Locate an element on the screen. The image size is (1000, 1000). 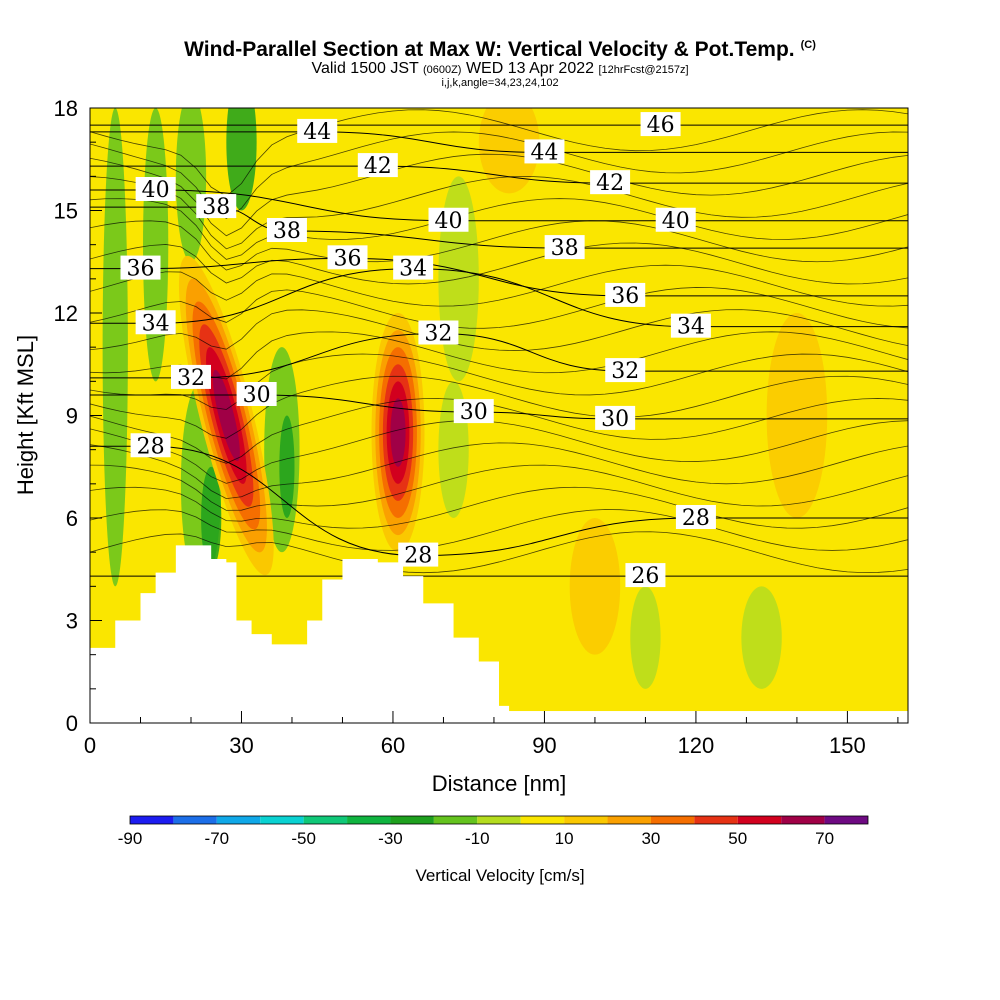
isentrope-label-text: 34 is located at coordinates (413, 269).